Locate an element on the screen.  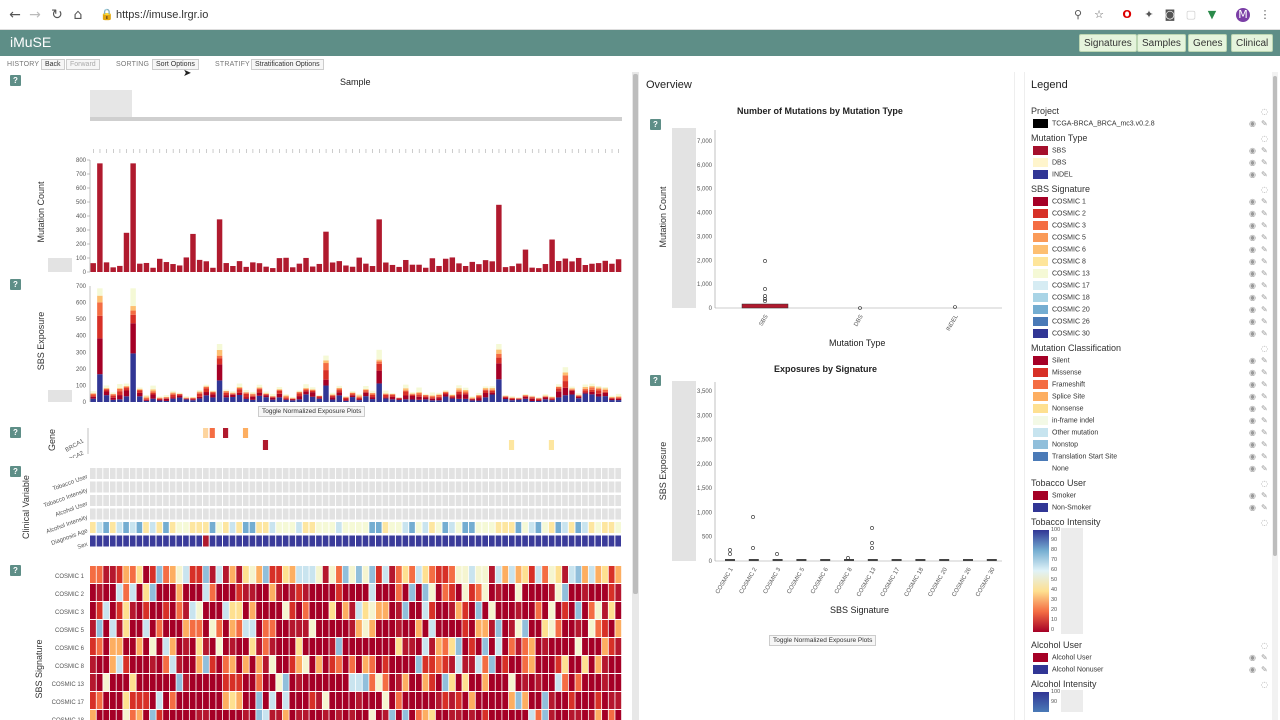
legend-item: Missense is located at coordinates (1057, 373).